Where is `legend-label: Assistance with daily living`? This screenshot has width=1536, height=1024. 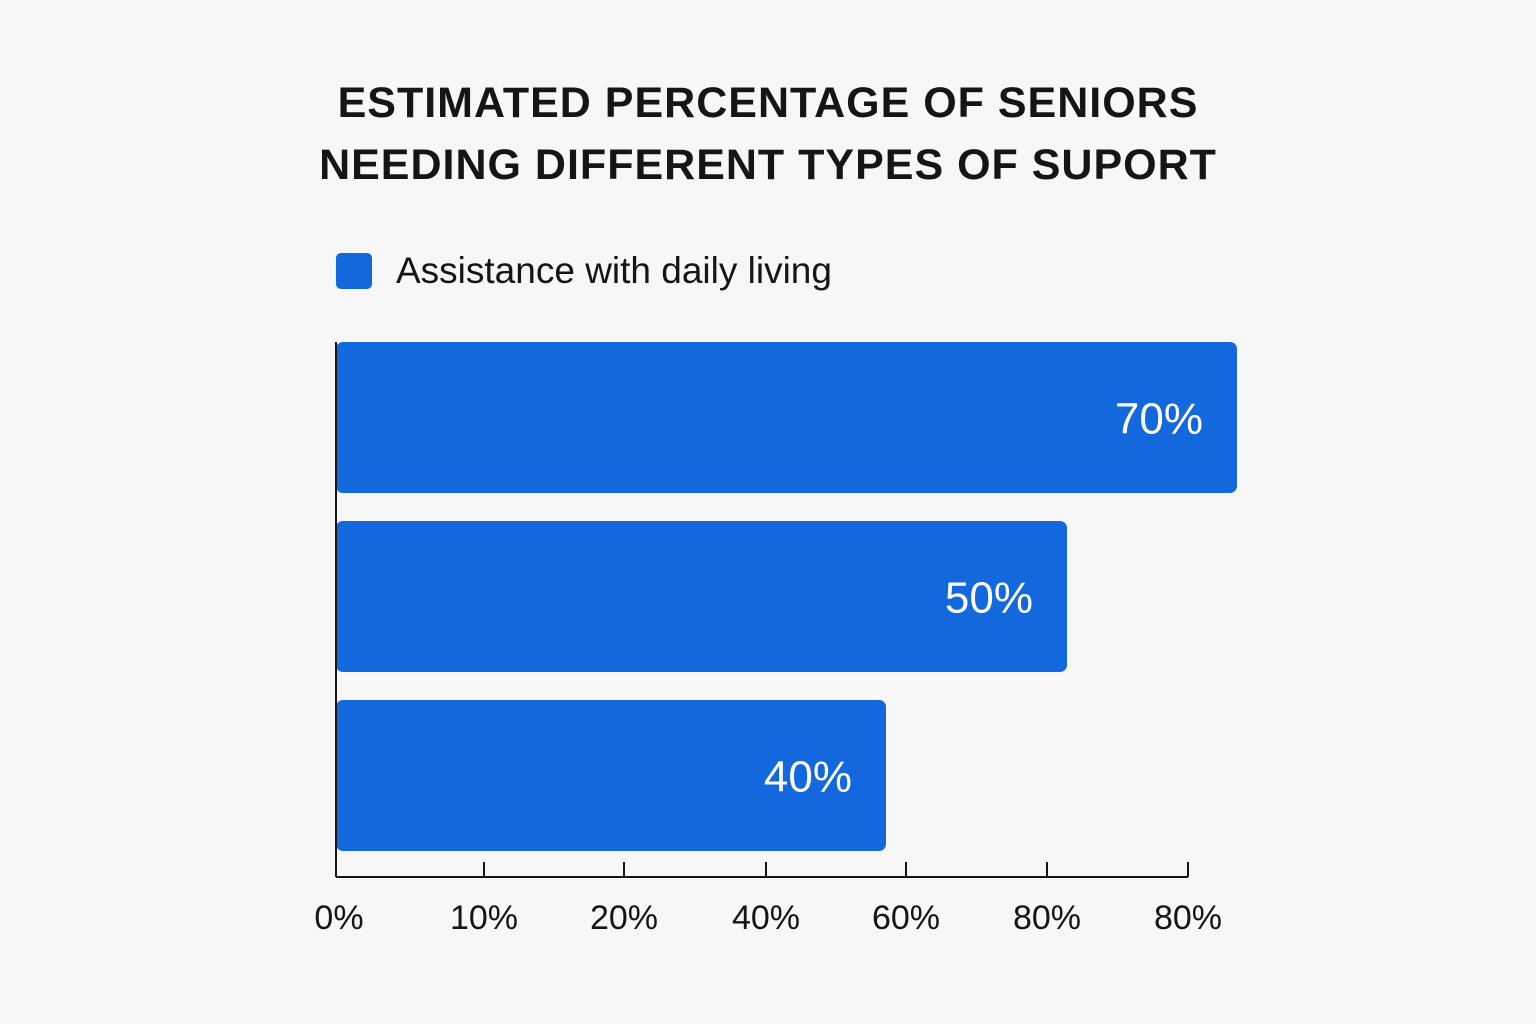 legend-label: Assistance with daily living is located at coordinates (614, 270).